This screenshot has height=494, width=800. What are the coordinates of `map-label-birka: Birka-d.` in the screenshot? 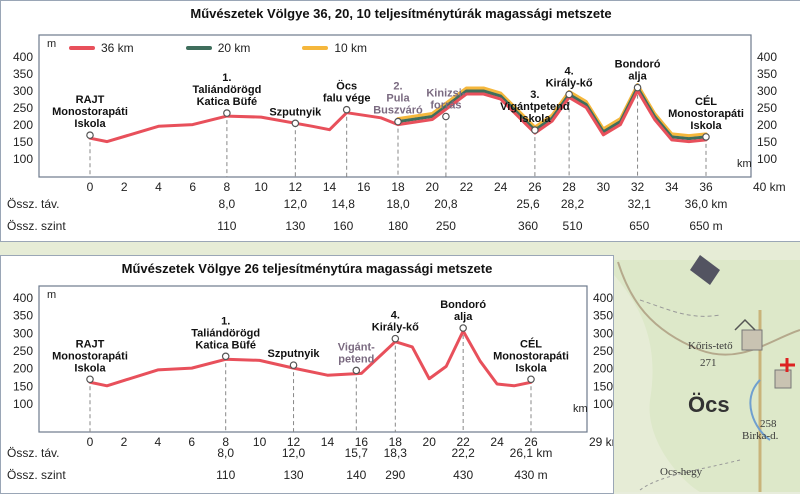 It's located at (760, 436).